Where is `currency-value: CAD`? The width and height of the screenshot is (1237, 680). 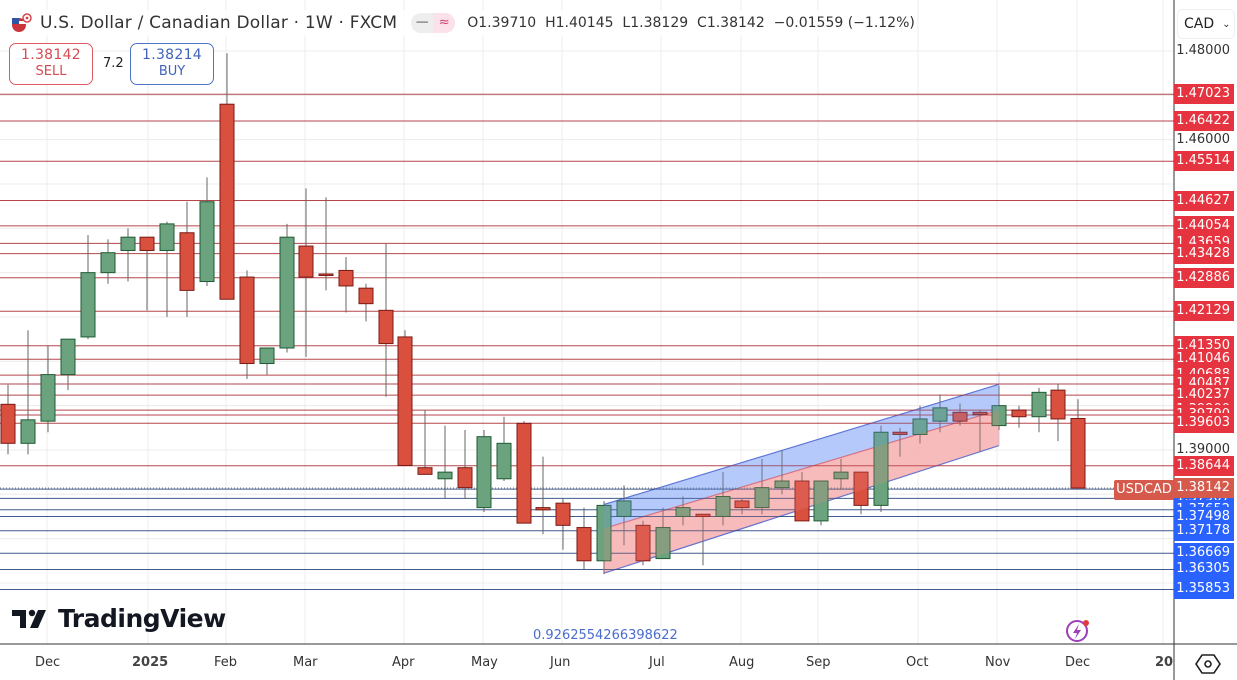
currency-value: CAD is located at coordinates (1199, 24).